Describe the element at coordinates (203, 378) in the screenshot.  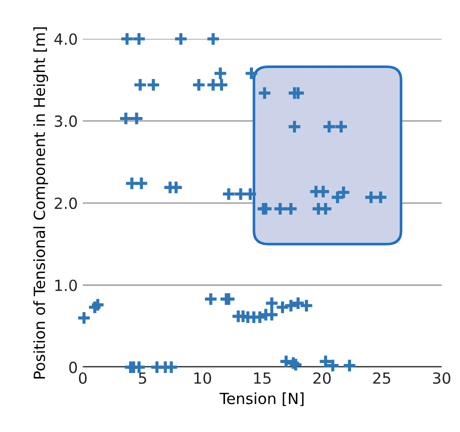
I see `x-tick-label: 10` at that location.